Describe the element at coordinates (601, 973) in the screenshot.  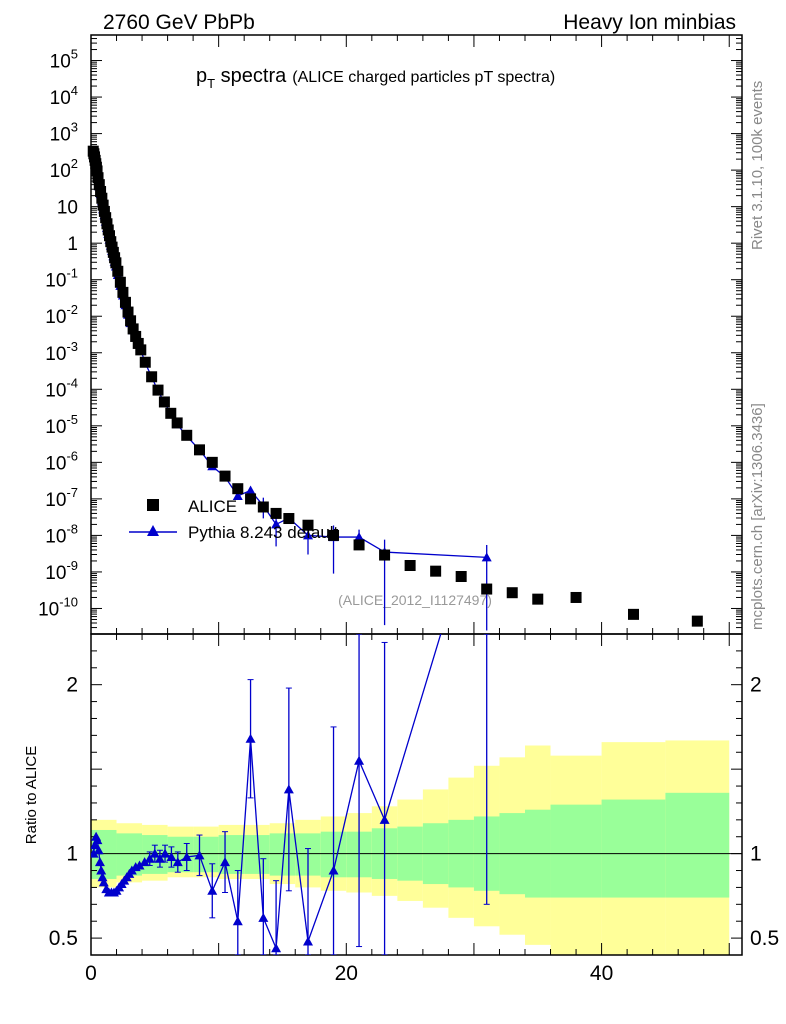
I see `ratio-xtick-label: 40` at that location.